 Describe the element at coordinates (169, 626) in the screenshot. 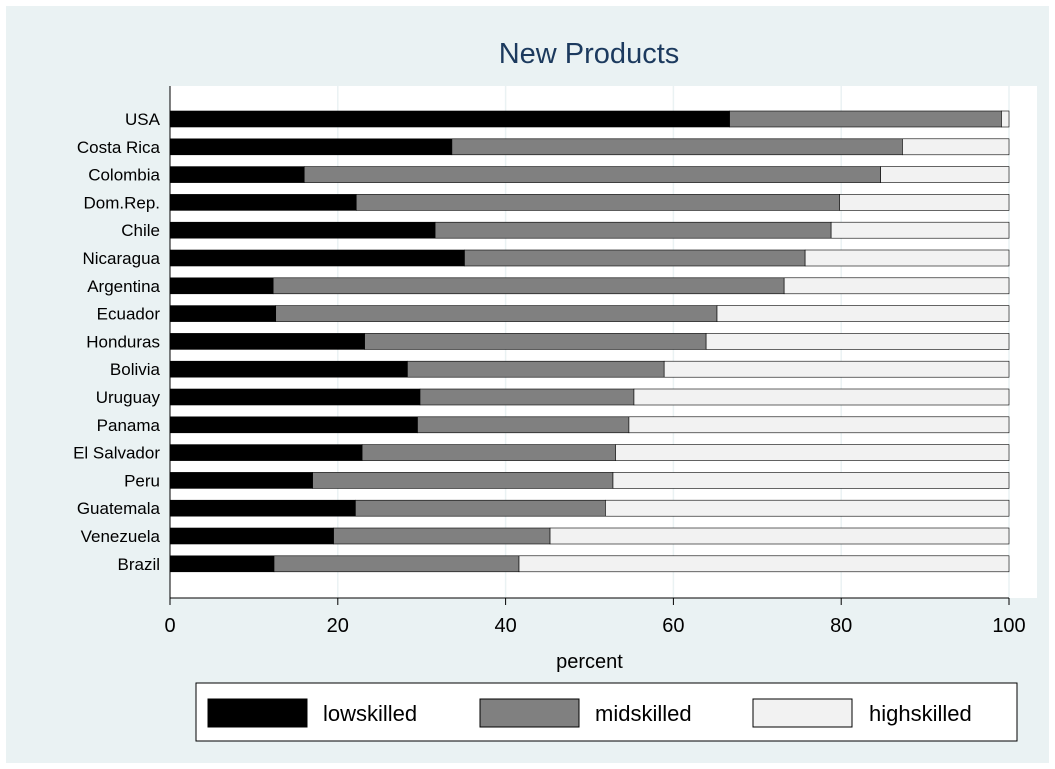

I see `x-tick-label: 0` at that location.